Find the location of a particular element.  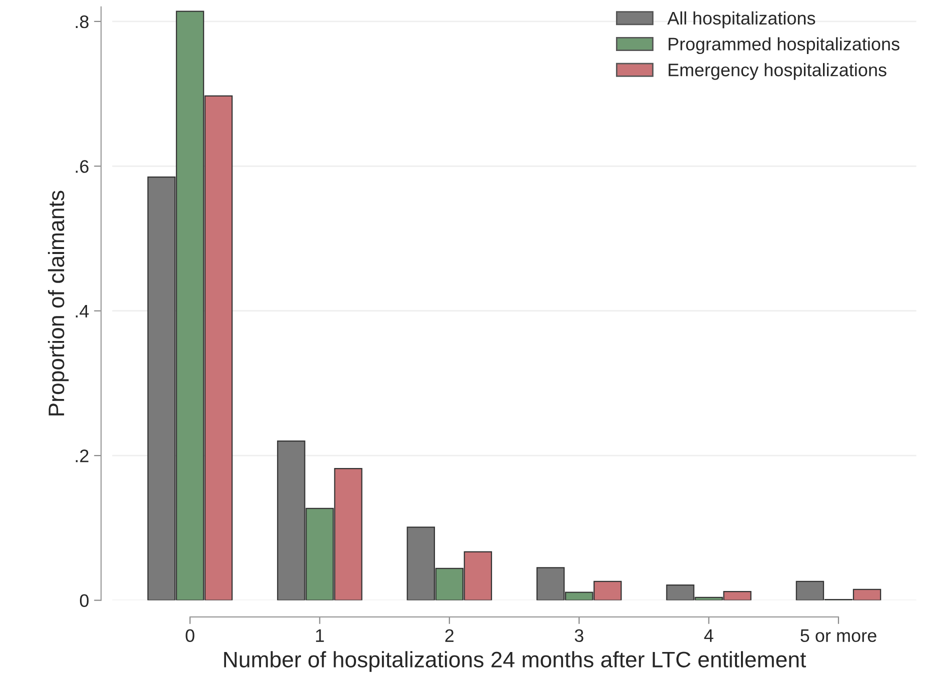

x-tick-label: 2 is located at coordinates (449, 635).